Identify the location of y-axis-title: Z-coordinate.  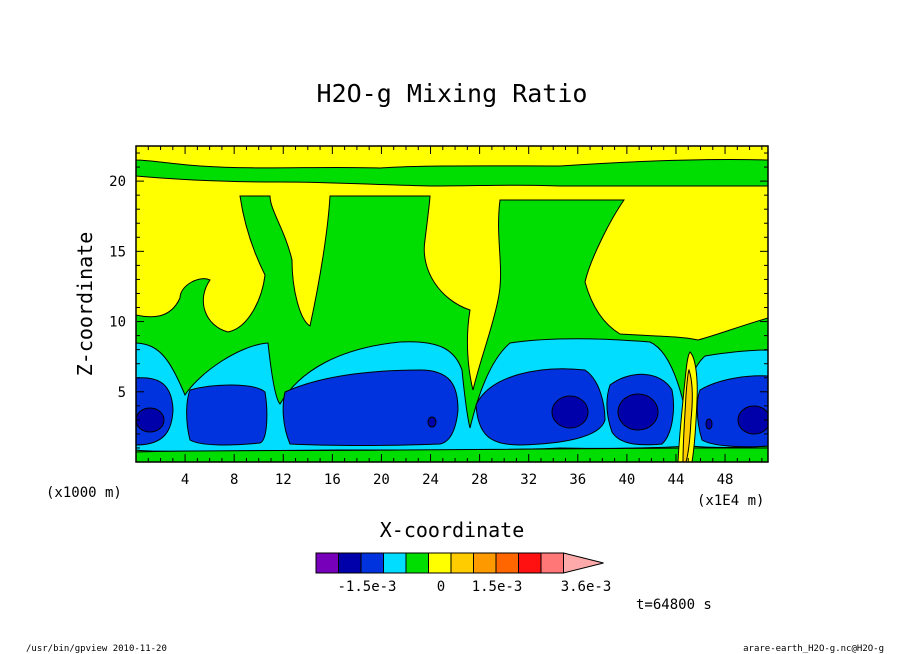
(85, 304).